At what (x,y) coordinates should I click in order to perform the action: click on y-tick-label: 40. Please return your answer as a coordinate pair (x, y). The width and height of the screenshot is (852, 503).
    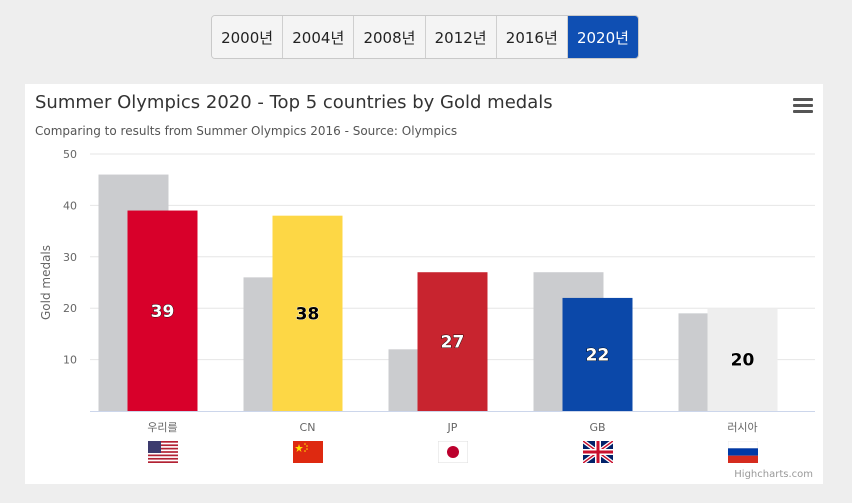
    Looking at the image, I should click on (70, 205).